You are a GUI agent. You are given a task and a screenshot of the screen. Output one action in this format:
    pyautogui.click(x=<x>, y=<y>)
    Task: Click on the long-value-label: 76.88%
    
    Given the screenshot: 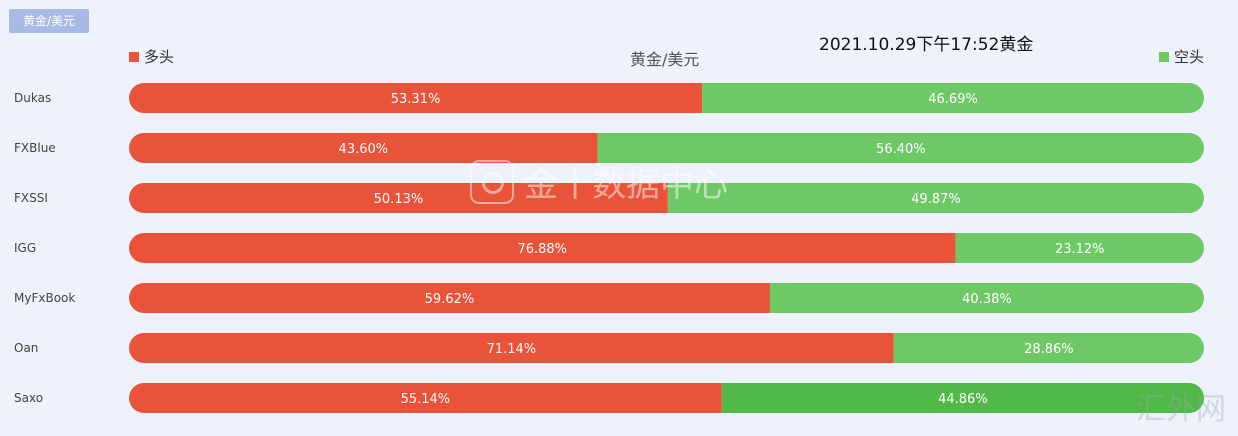 What is the action you would take?
    pyautogui.click(x=542, y=249)
    